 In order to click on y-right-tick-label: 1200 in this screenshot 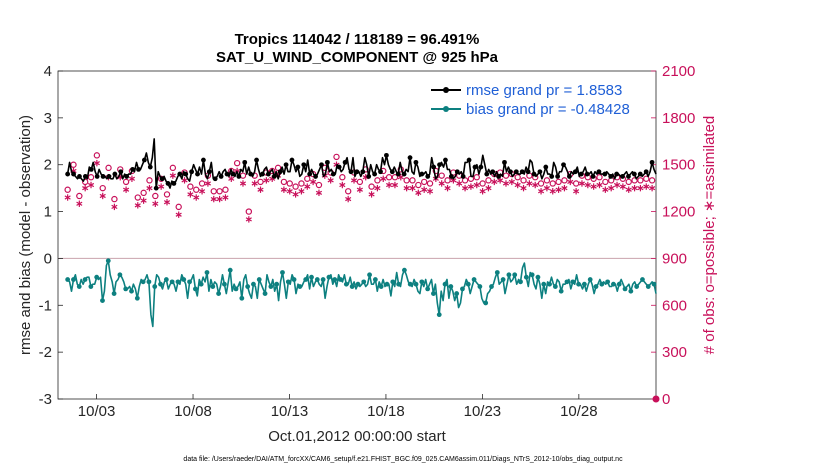, I will do `click(678, 212)`.